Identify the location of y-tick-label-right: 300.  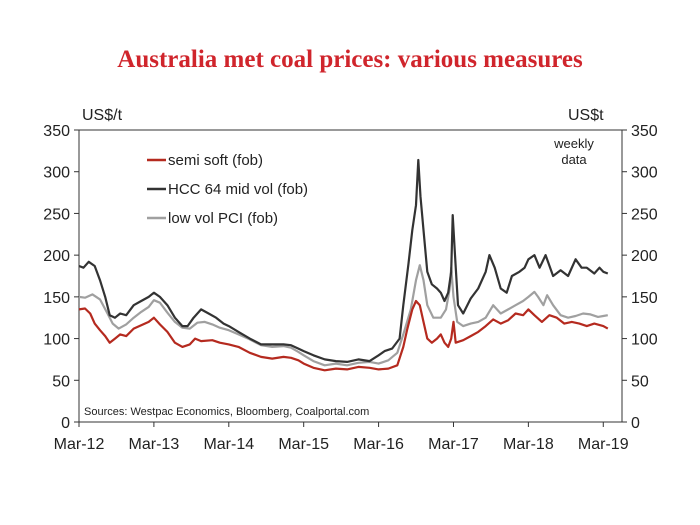
(644, 173).